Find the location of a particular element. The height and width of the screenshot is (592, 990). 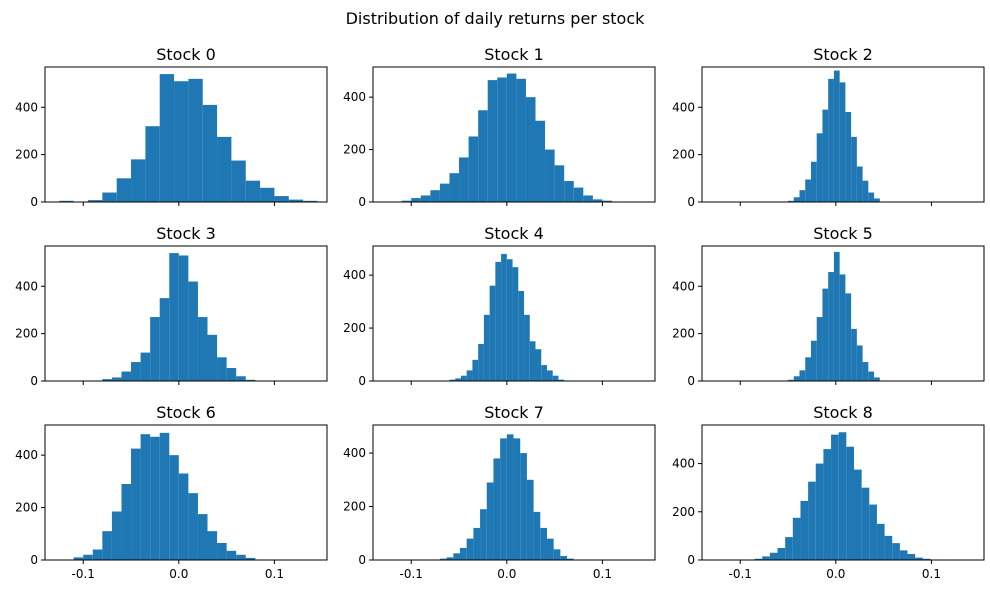

histogram-panel: Stock 6 0 200 400 -0.1 0.0 0.1 is located at coordinates (171, 492).